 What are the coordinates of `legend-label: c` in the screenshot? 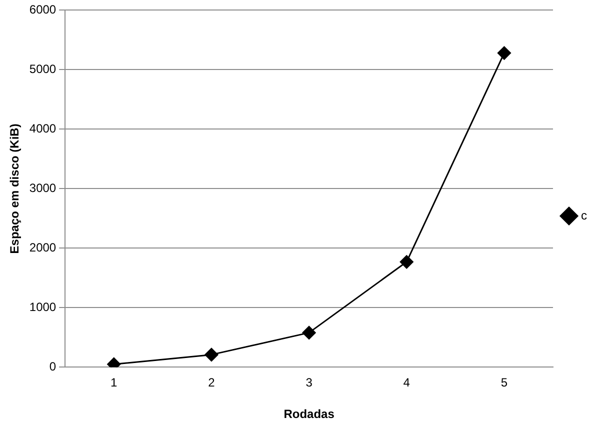 It's located at (584, 215).